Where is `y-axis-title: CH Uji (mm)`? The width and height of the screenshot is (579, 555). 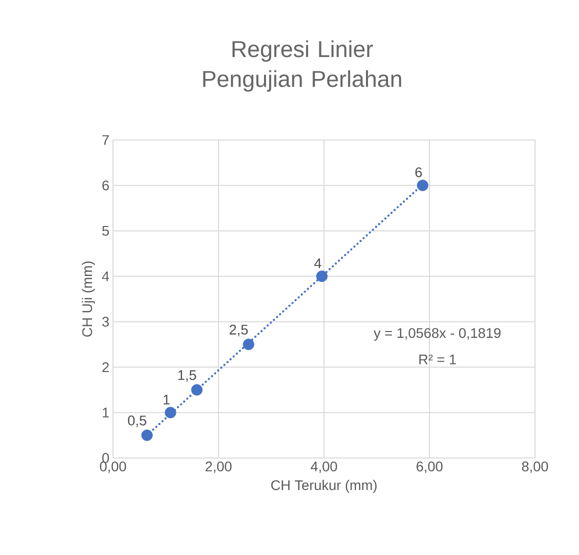 y-axis-title: CH Uji (mm) is located at coordinates (88, 299).